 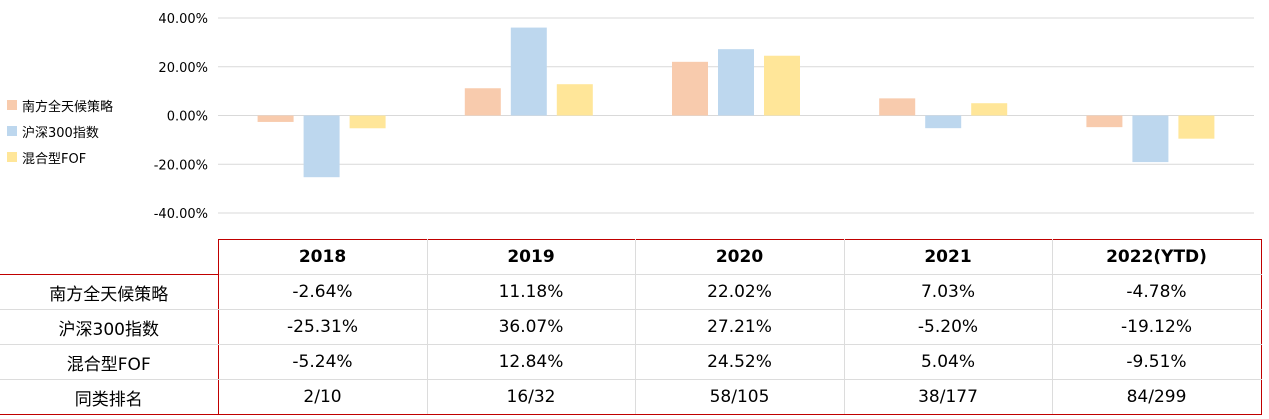 What do you see at coordinates (187, 117) in the screenshot?
I see `y-tick-label: 0.00%` at bounding box center [187, 117].